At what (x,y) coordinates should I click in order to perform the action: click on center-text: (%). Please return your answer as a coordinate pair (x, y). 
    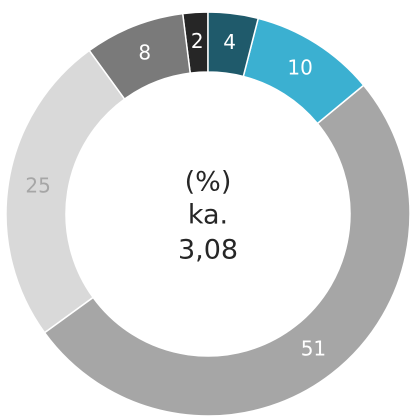
    Looking at the image, I should click on (208, 182).